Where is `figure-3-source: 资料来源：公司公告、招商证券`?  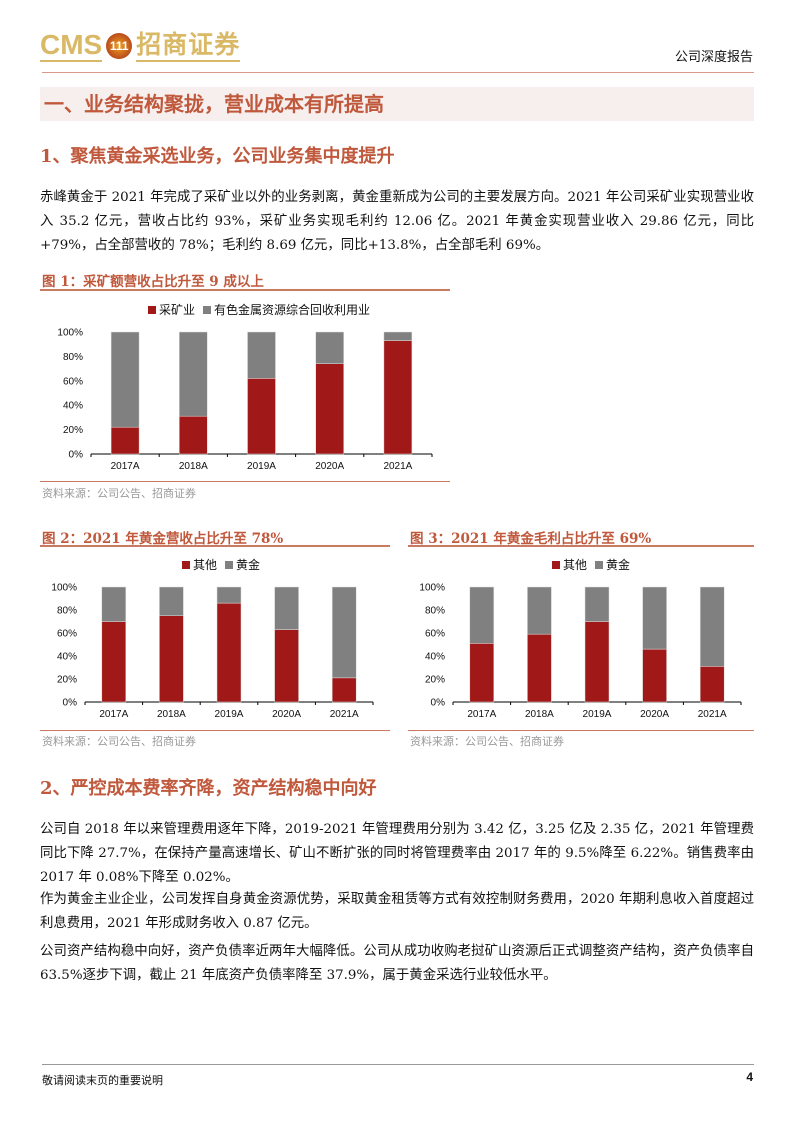
figure-3-source: 资料来源：公司公告、招商证券 is located at coordinates (487, 741).